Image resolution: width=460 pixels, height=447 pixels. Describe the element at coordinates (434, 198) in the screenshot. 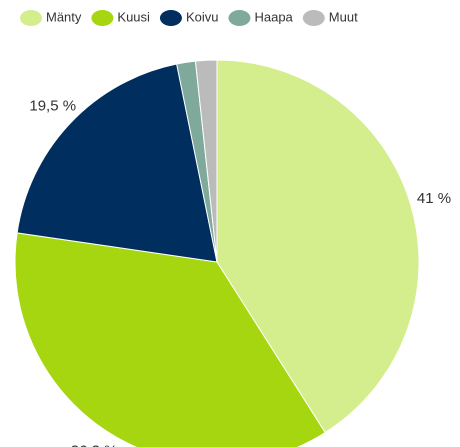

I see `data-label: 41 %` at that location.